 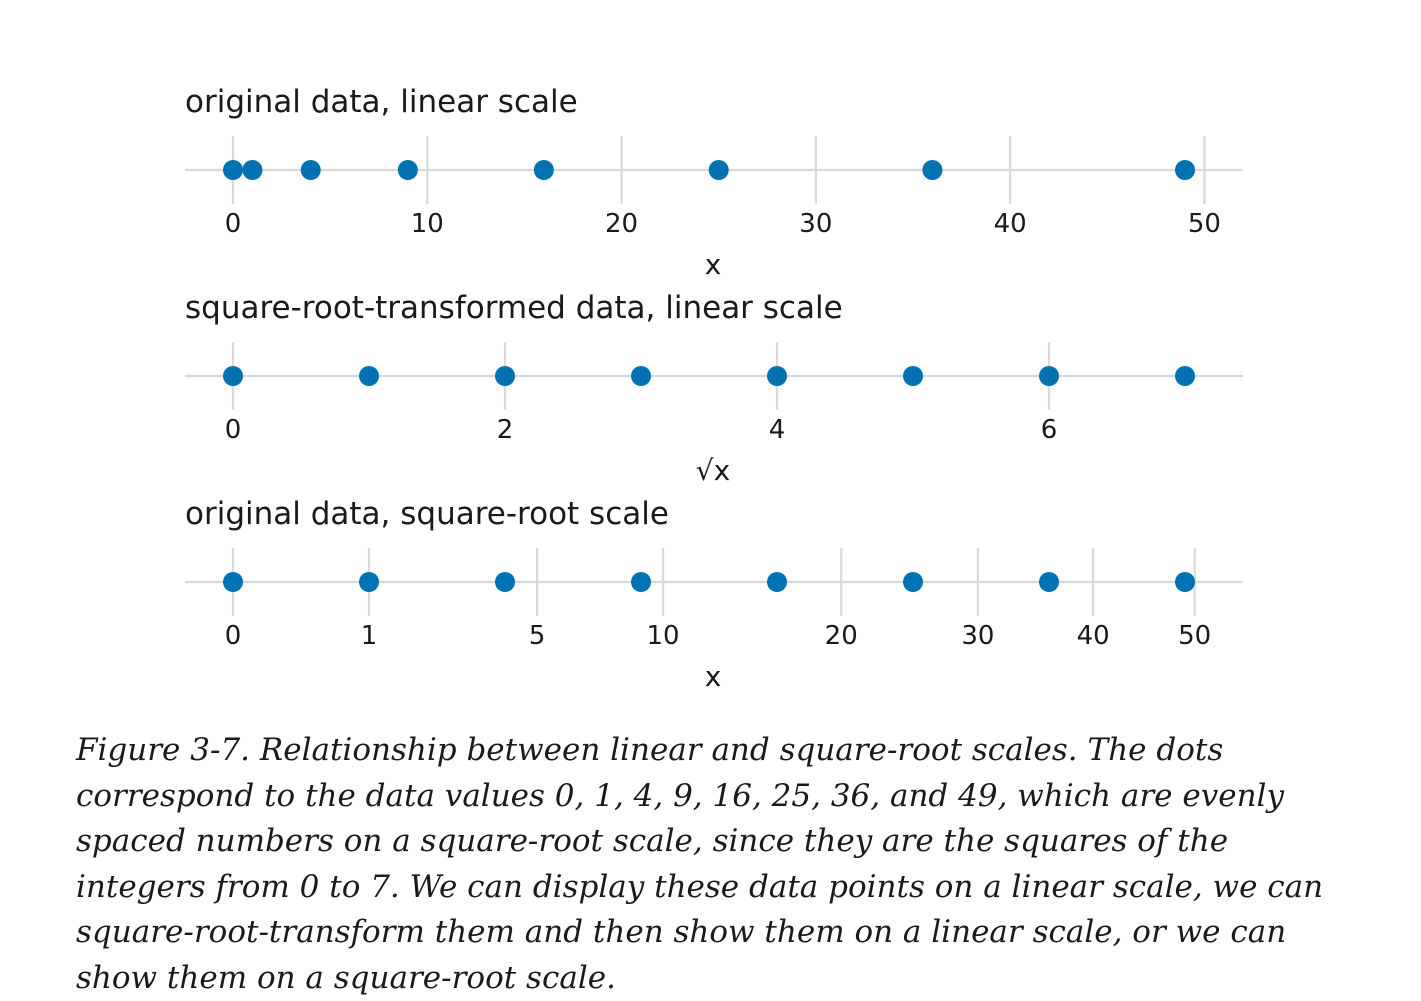 I want to click on tick-label: 2, so click(x=505, y=430).